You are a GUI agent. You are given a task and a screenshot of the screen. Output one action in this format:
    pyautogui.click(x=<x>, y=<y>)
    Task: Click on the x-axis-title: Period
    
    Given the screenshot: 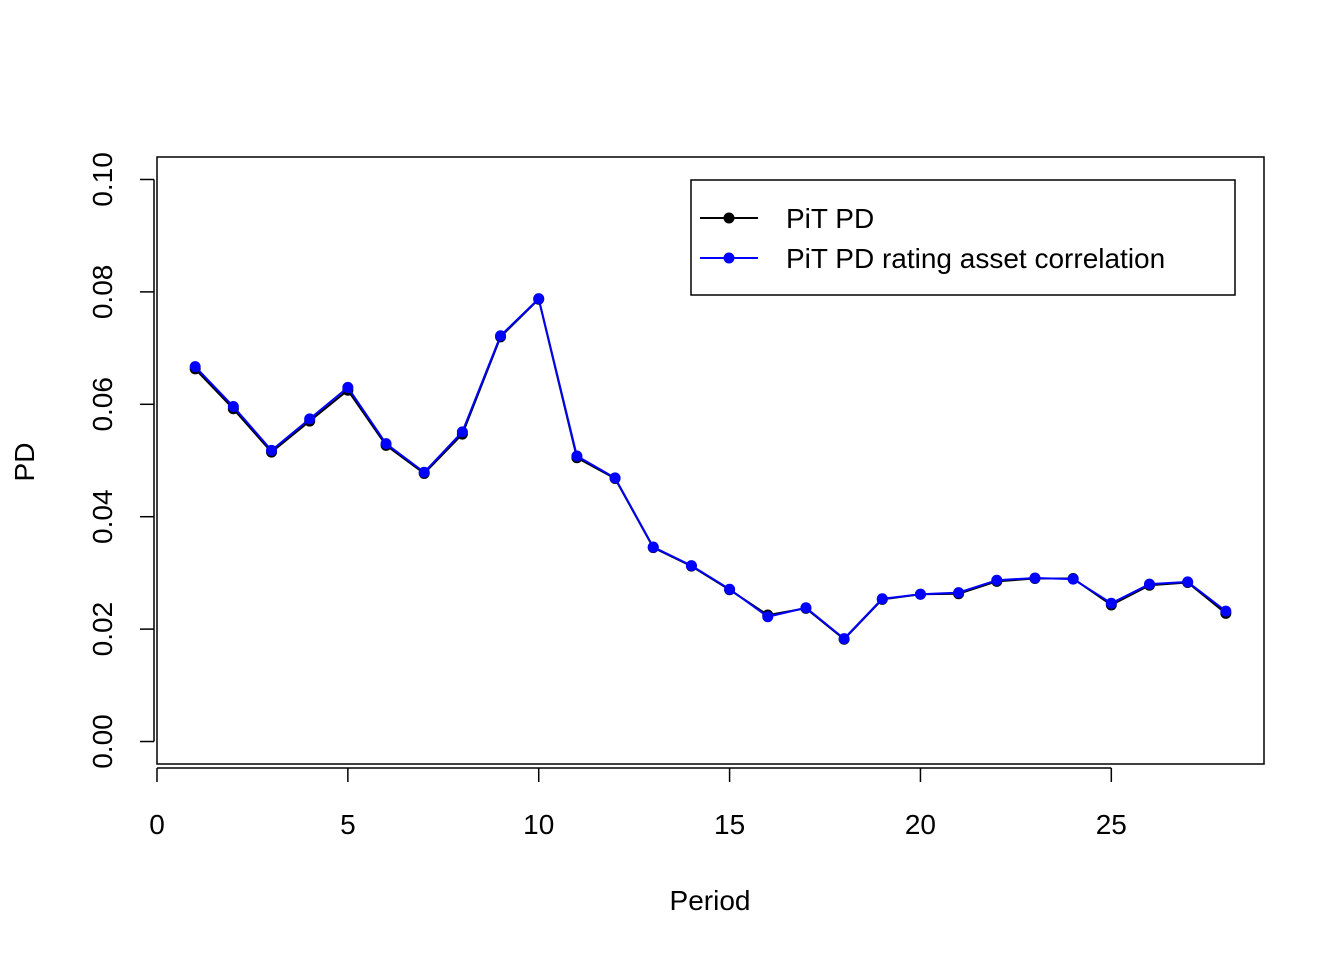 What is the action you would take?
    pyautogui.click(x=710, y=900)
    